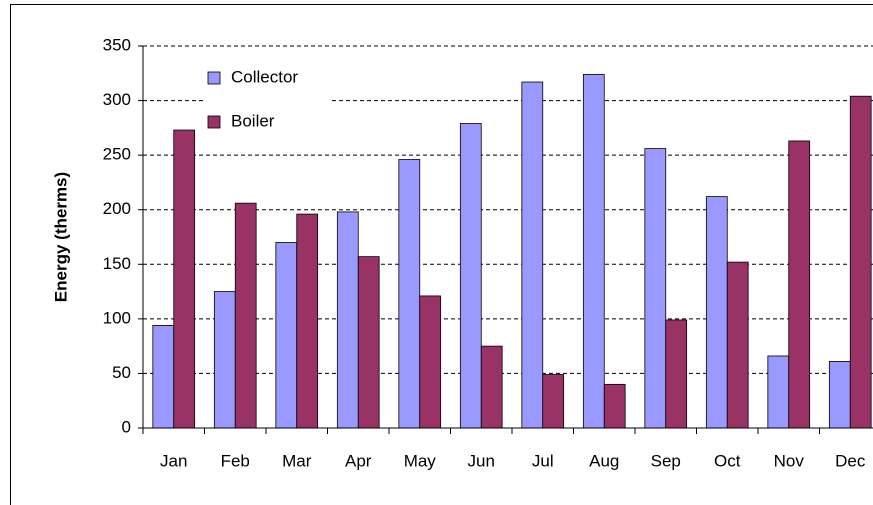 The image size is (873, 505). Describe the element at coordinates (253, 120) in the screenshot. I see `legend-label: Boiler` at that location.